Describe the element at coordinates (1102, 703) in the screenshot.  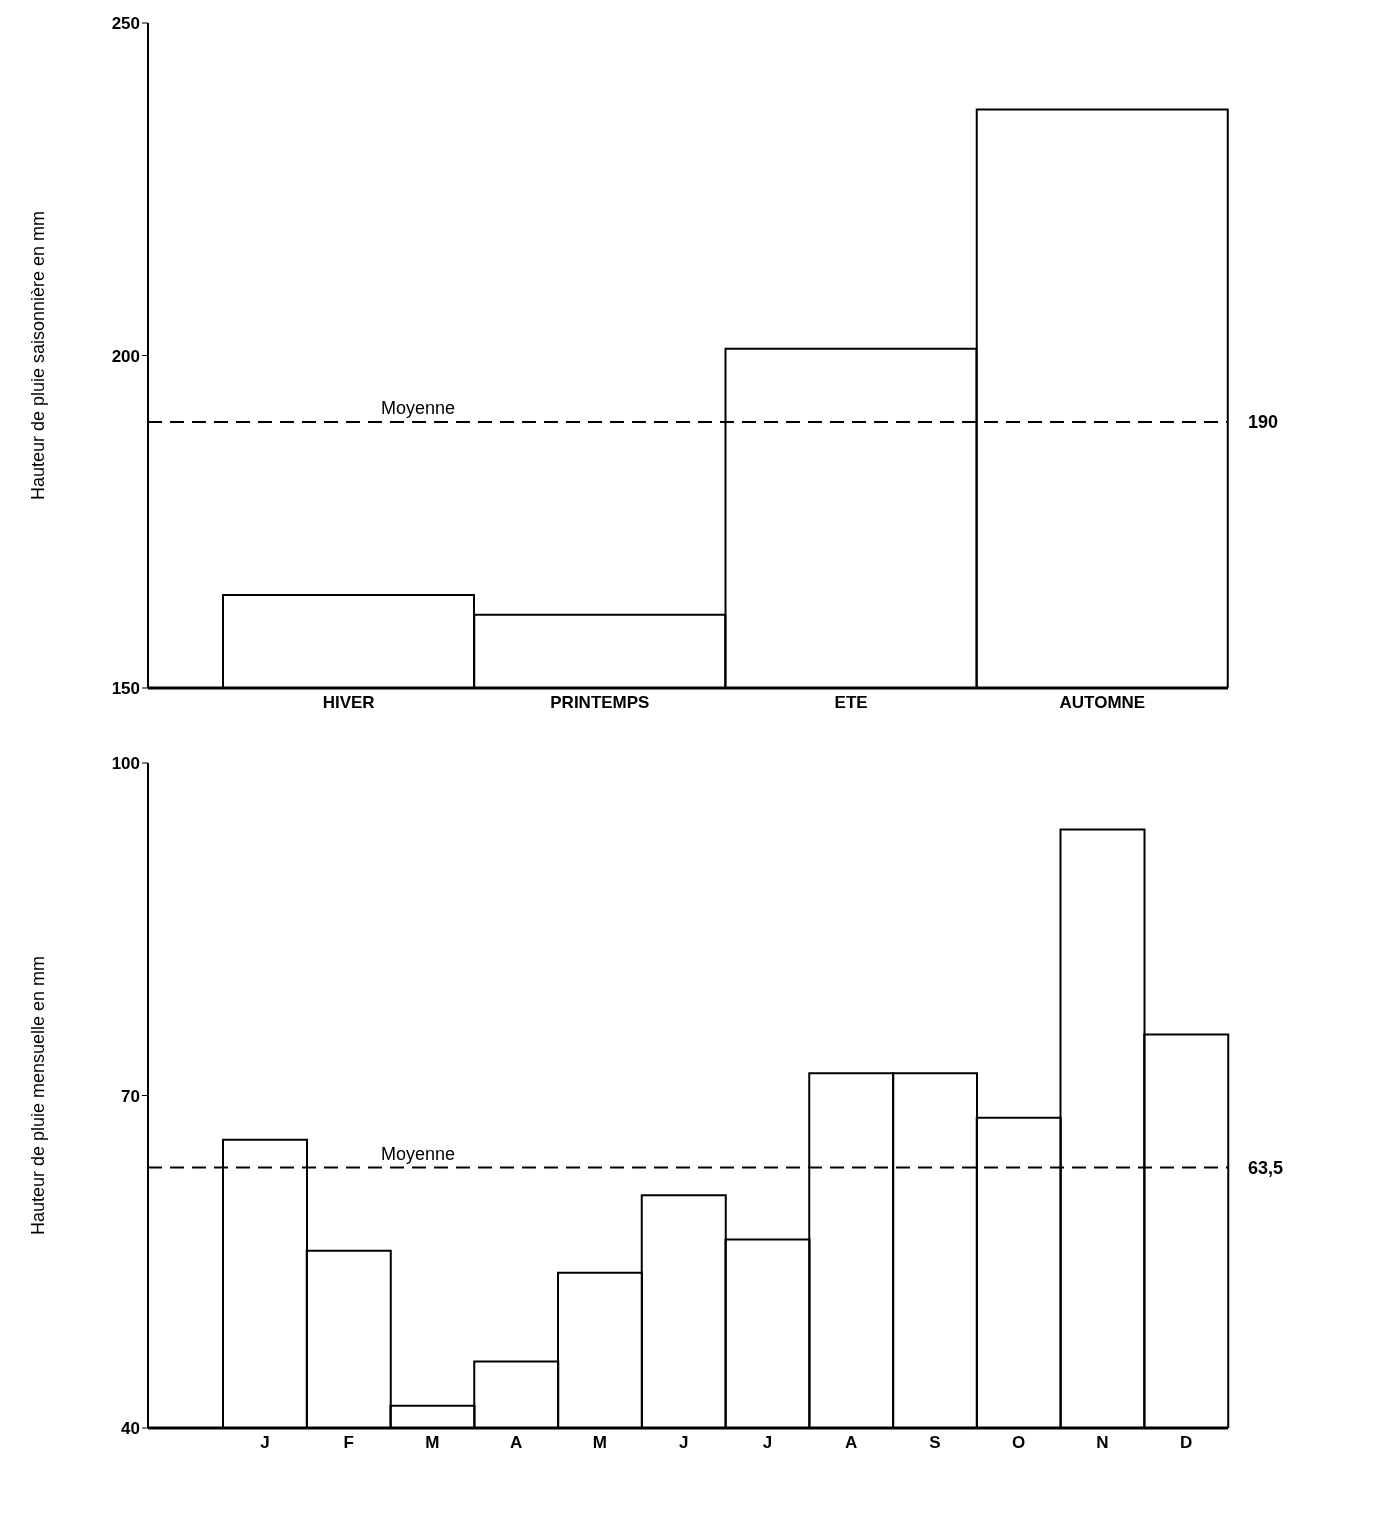
I see `x-tick-label: AUTOMNE` at that location.